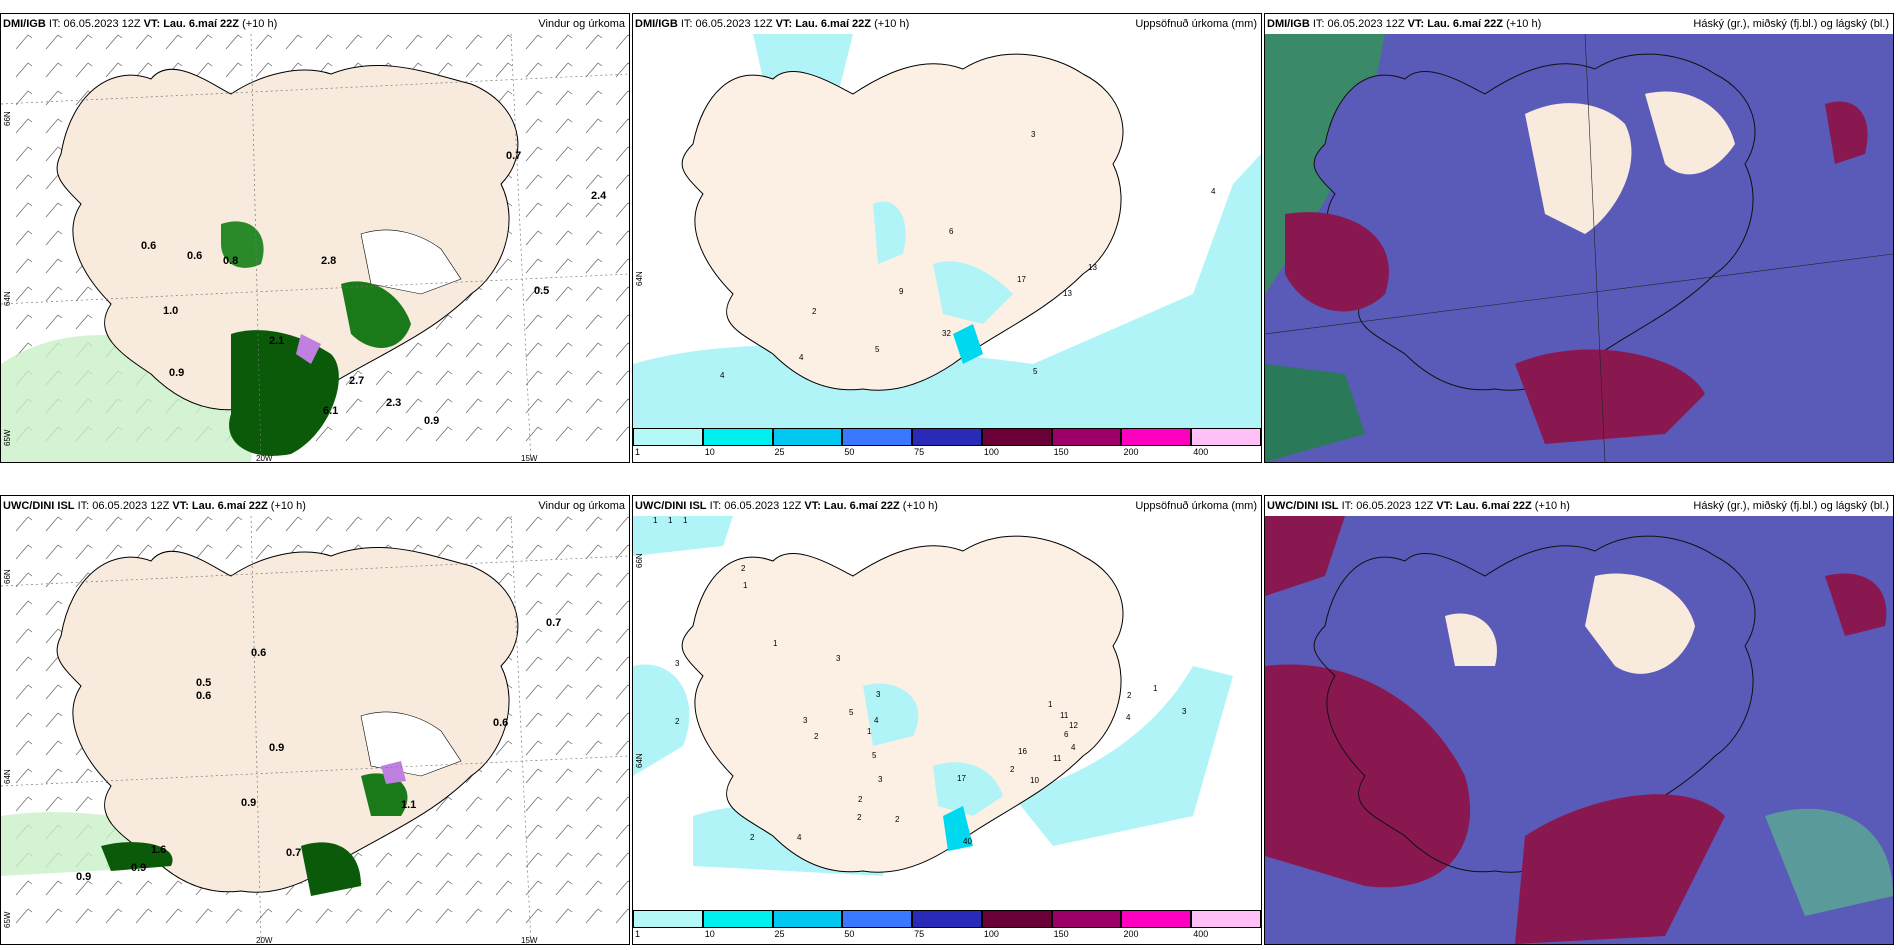  What do you see at coordinates (1579, 730) in the screenshot?
I see `cloud-map` at bounding box center [1579, 730].